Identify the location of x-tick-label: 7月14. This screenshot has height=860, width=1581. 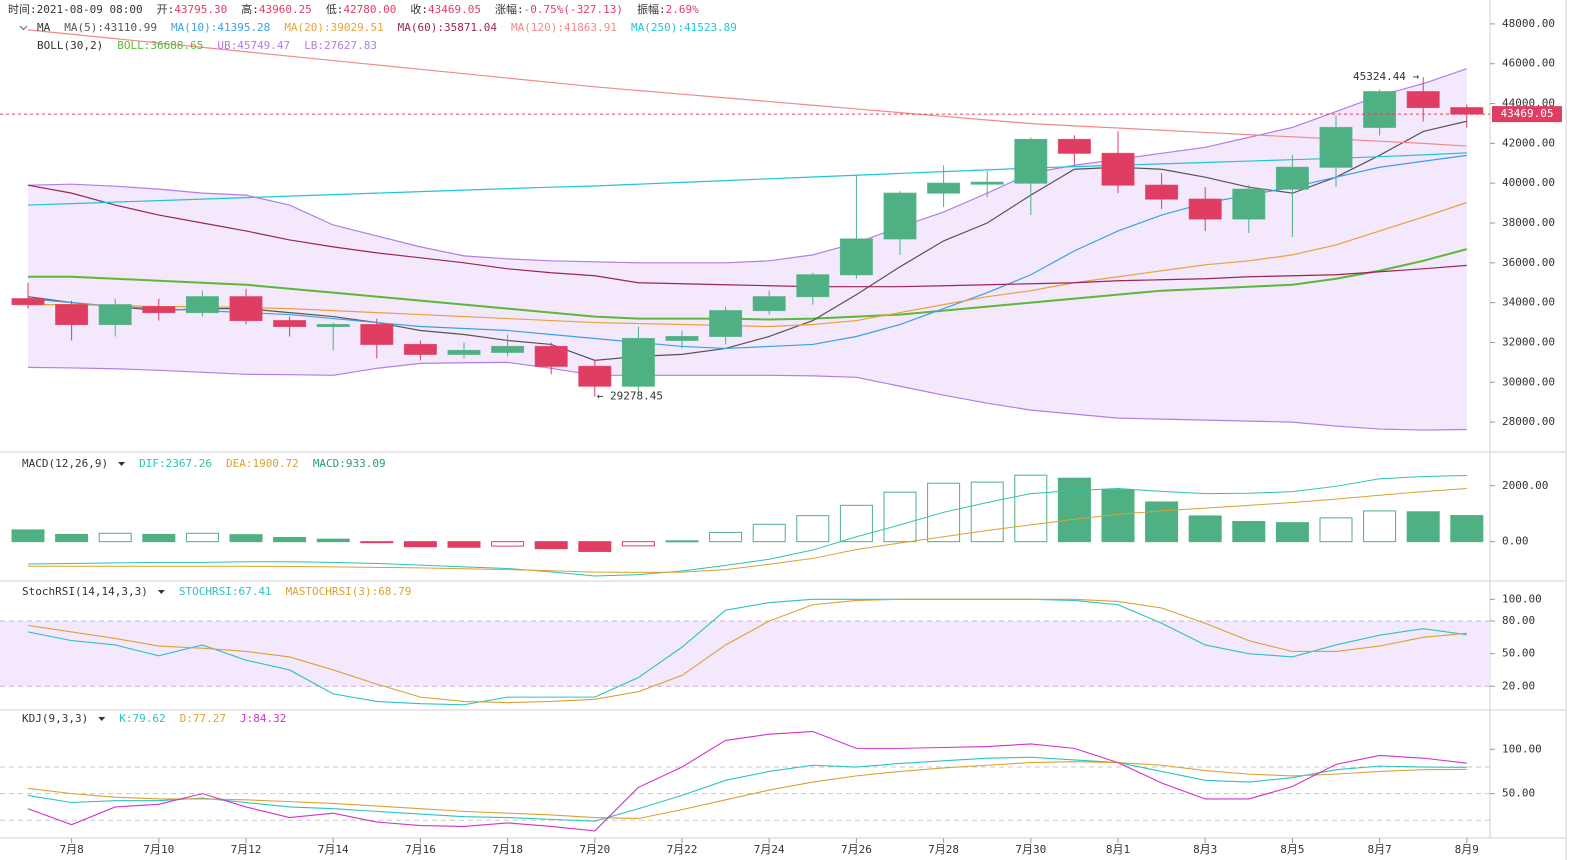
(333, 849).